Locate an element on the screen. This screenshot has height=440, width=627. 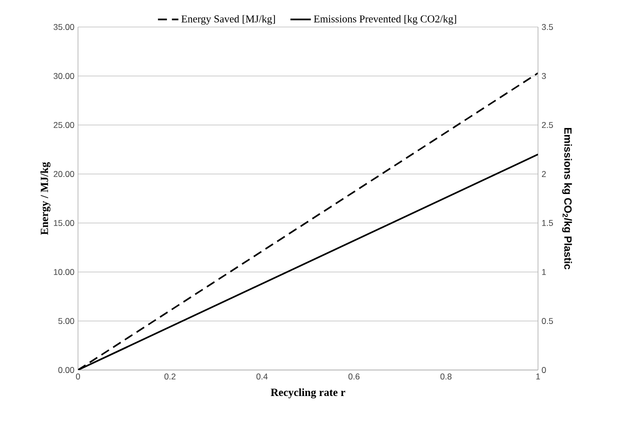
x-tick-label: 0.6 is located at coordinates (354, 377).